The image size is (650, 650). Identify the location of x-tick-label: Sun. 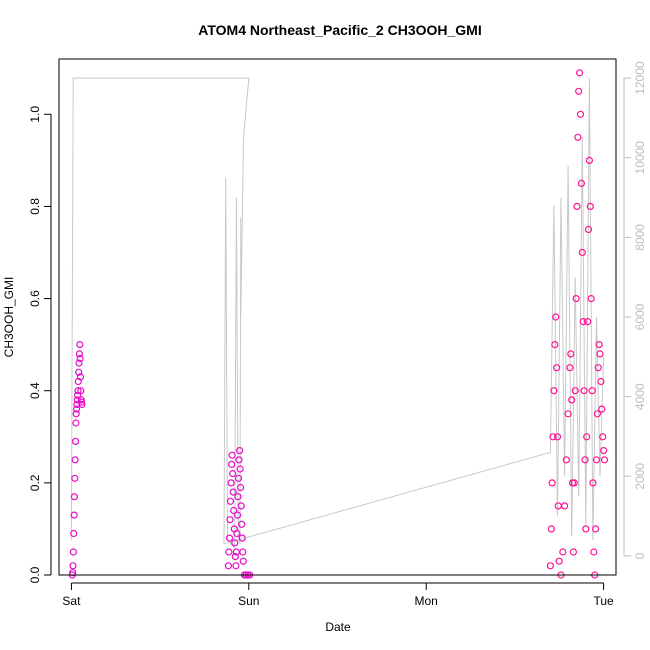
(248, 601).